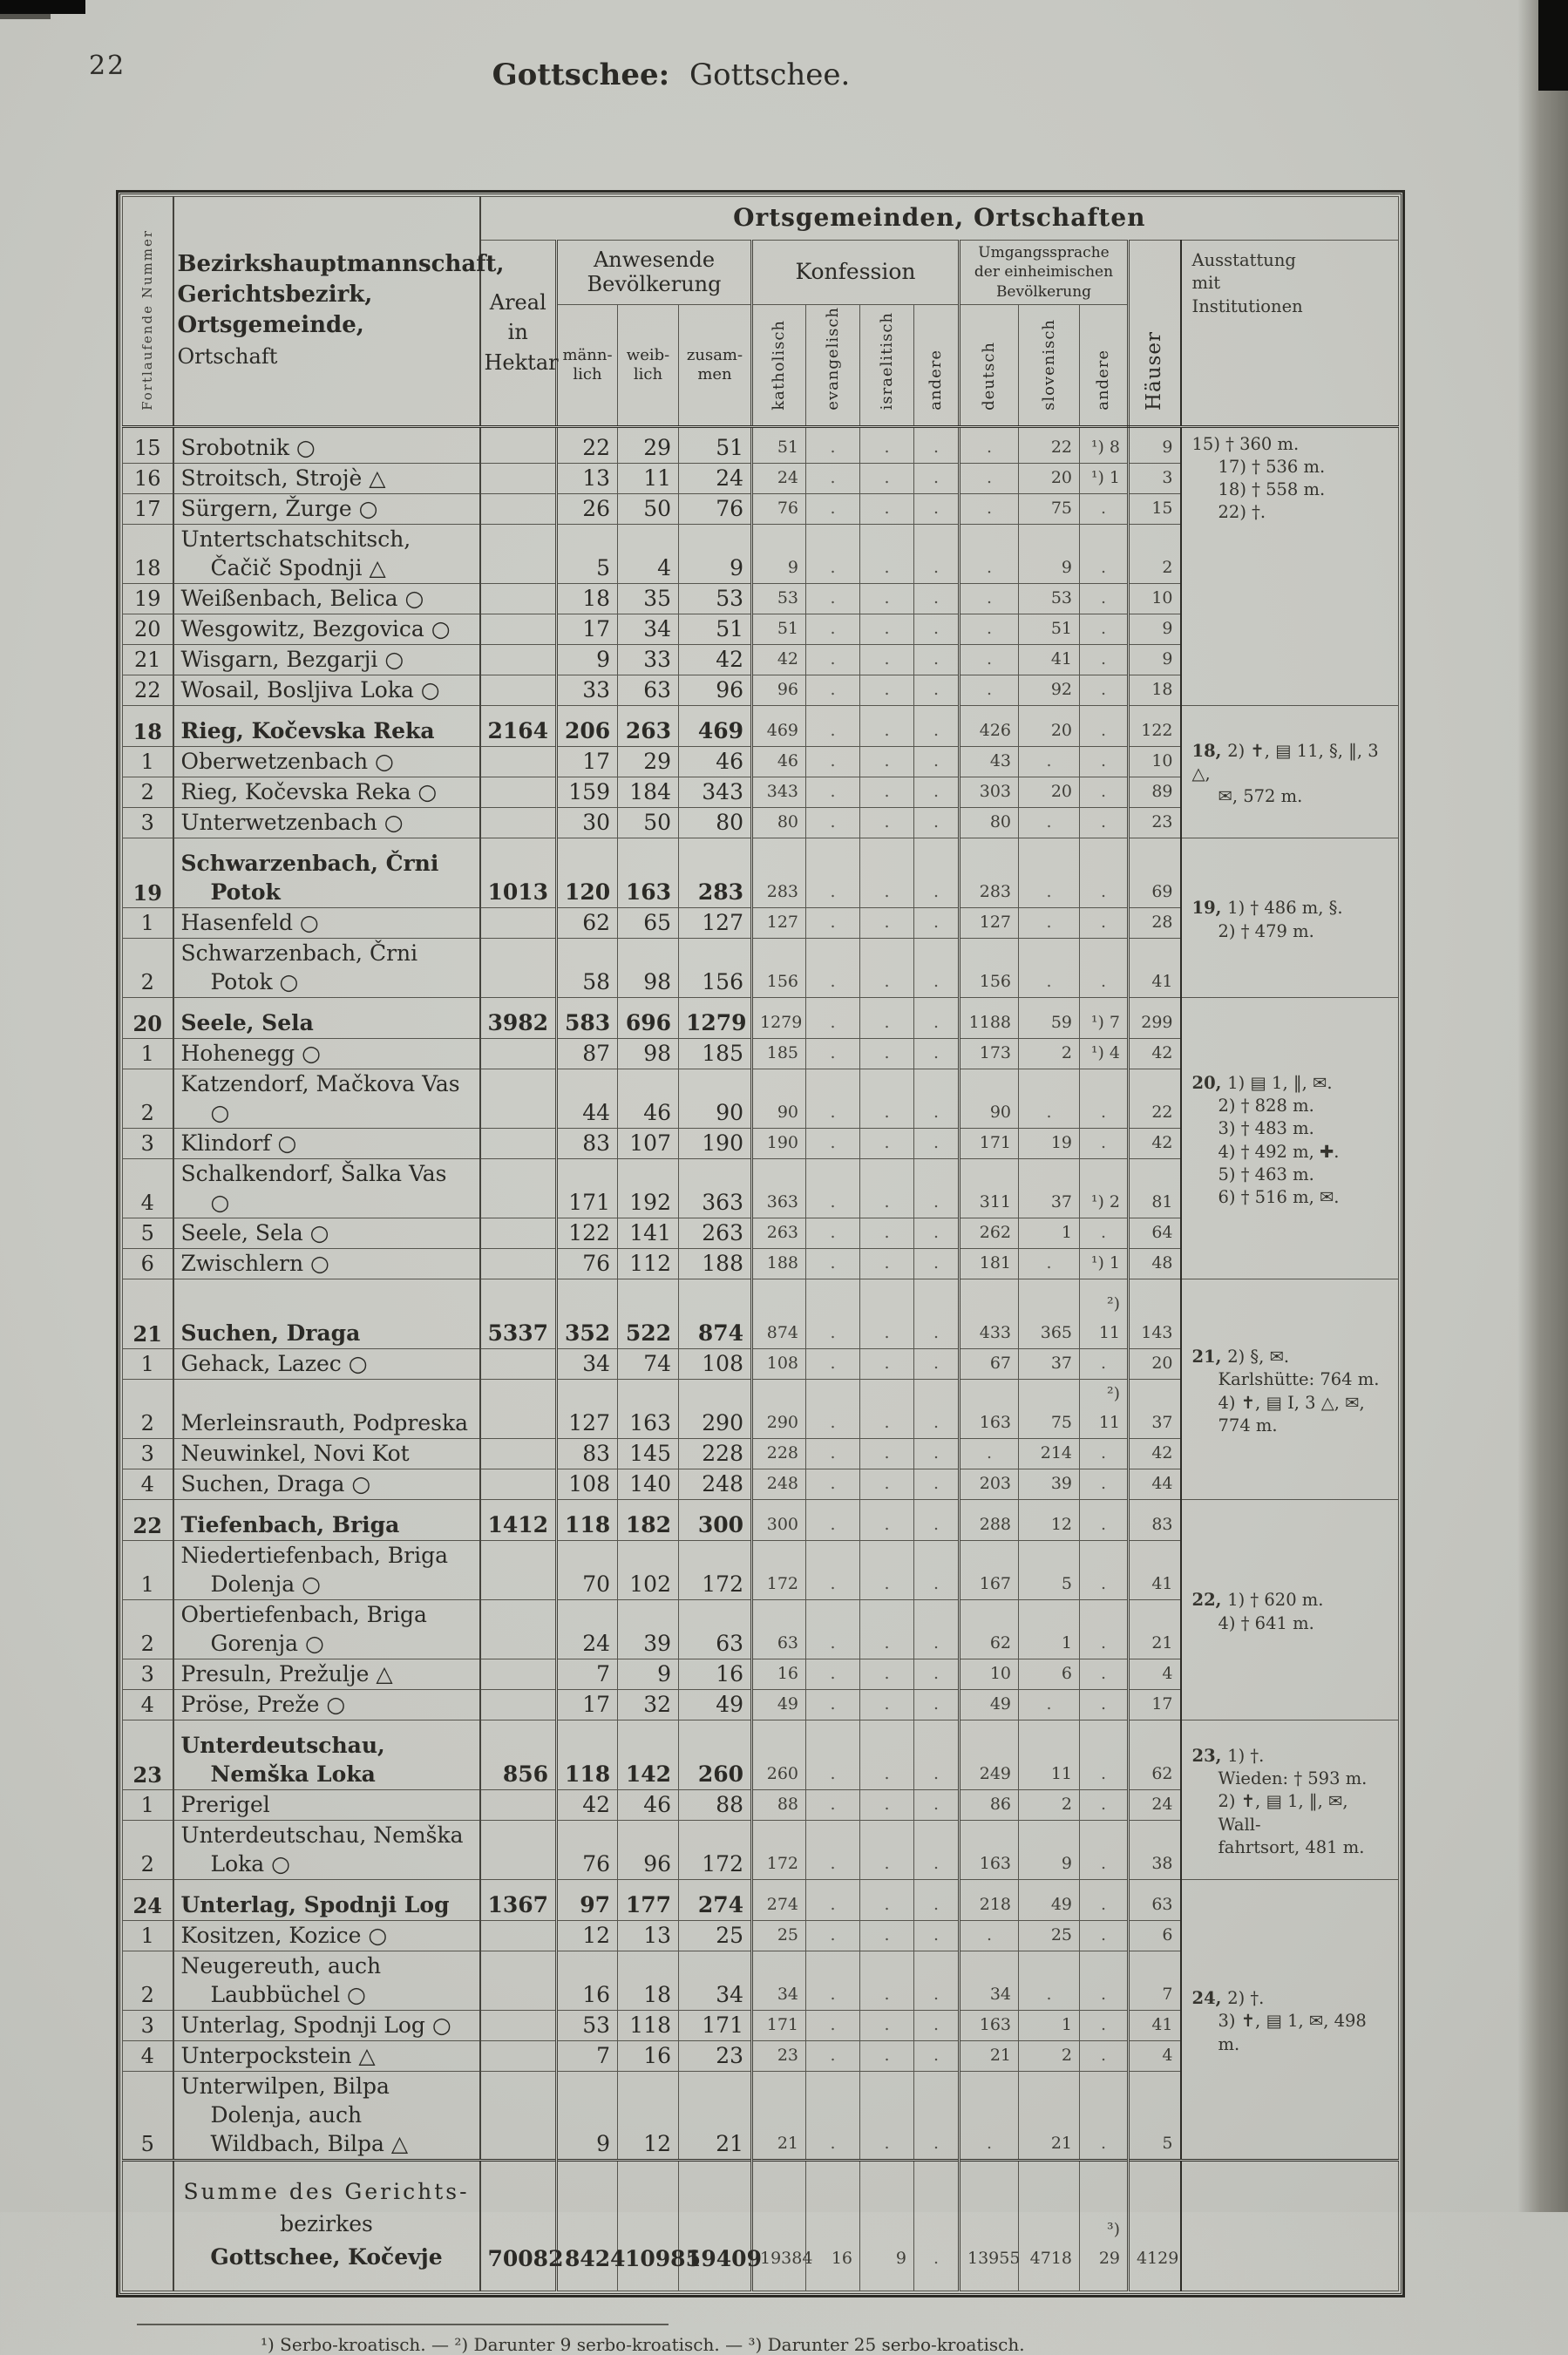 Image resolution: width=1568 pixels, height=2355 pixels. Describe the element at coordinates (648, 922) in the screenshot. I see `cell-female: 65` at that location.